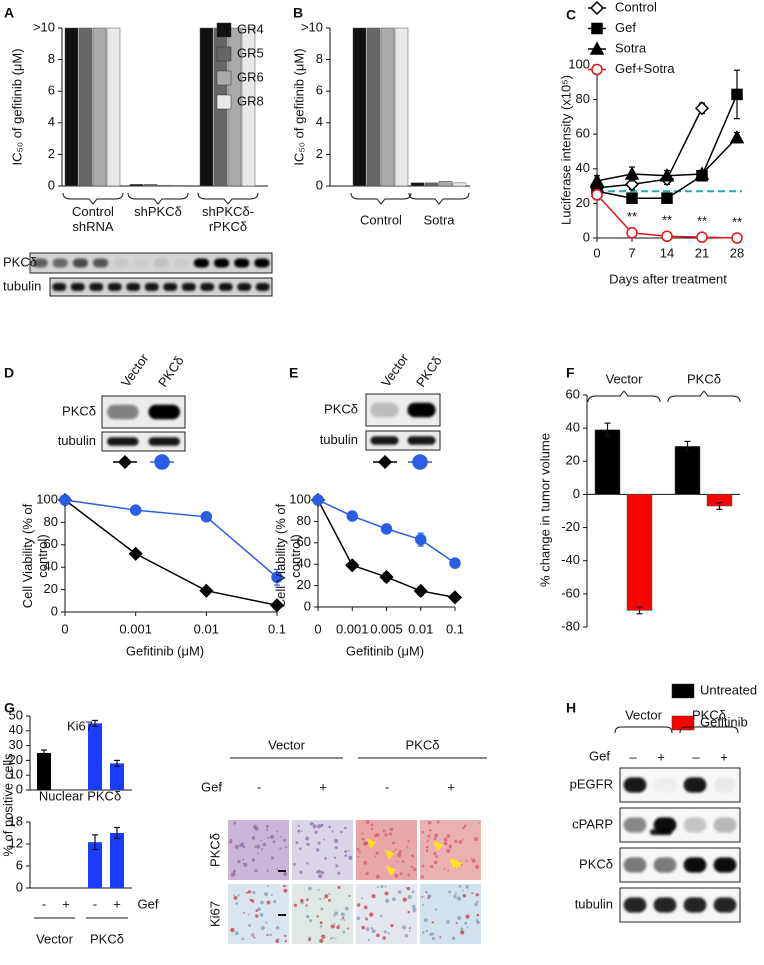 The width and height of the screenshot is (764, 965). What do you see at coordinates (165, 650) in the screenshot?
I see `x-axis-label: Gefitinib (μM)` at bounding box center [165, 650].